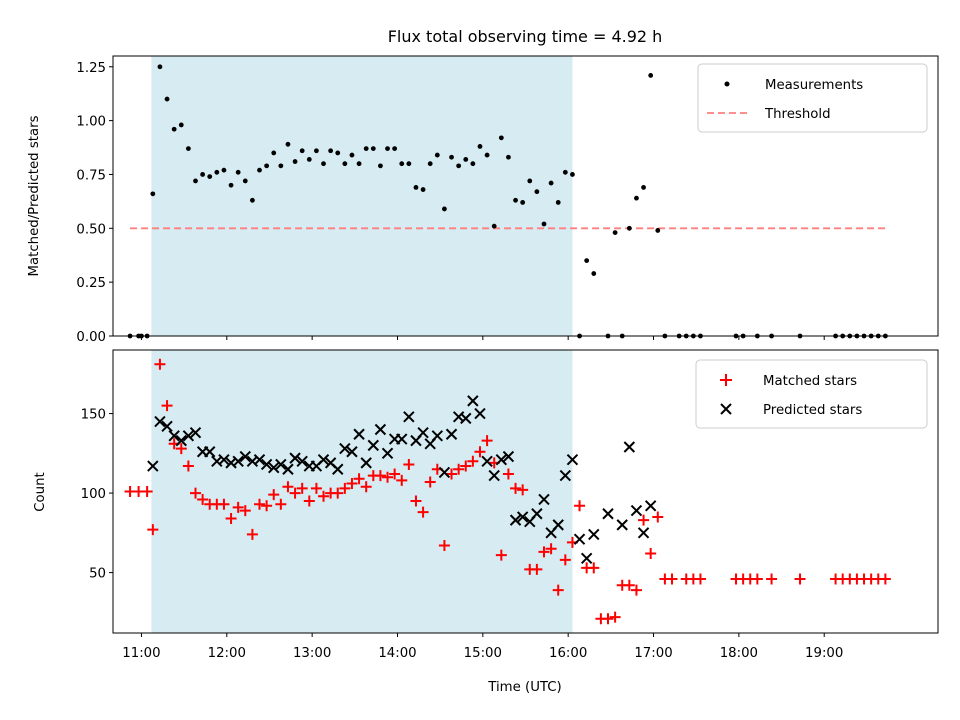 Image resolution: width=960 pixels, height=720 pixels. What do you see at coordinates (91, 229) in the screenshot?
I see `y-tick-label: 0.50` at bounding box center [91, 229].